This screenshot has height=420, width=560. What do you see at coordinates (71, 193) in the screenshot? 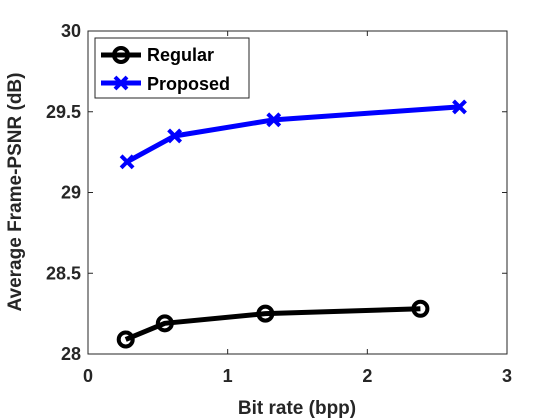
I see `y-tick-label: 29` at bounding box center [71, 193].